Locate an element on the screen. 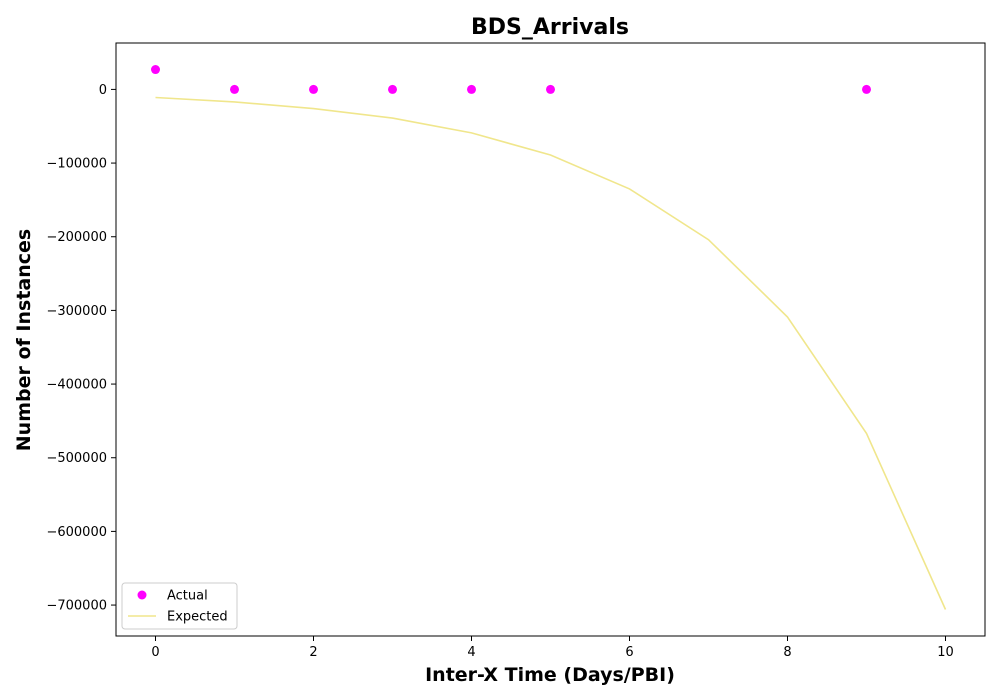  y-tick-label: −400000 is located at coordinates (76, 385).